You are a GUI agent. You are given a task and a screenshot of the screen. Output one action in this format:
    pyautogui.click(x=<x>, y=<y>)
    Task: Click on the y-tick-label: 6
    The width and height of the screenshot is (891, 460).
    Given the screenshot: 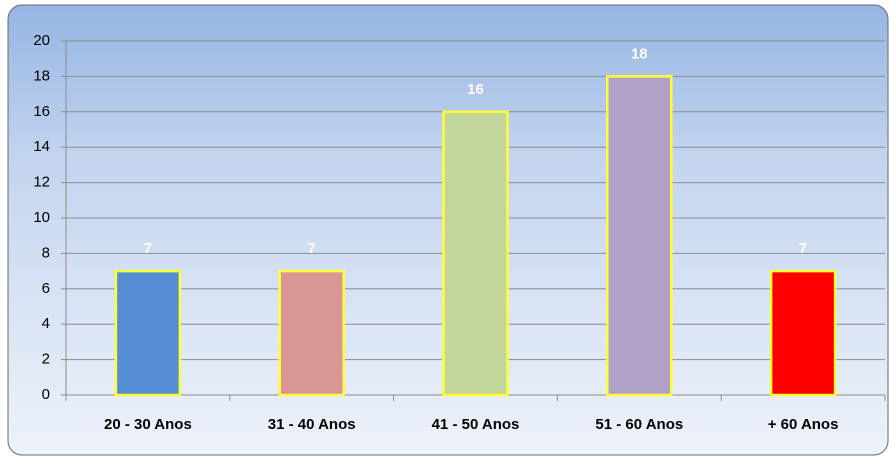 What is the action you would take?
    pyautogui.click(x=46, y=288)
    